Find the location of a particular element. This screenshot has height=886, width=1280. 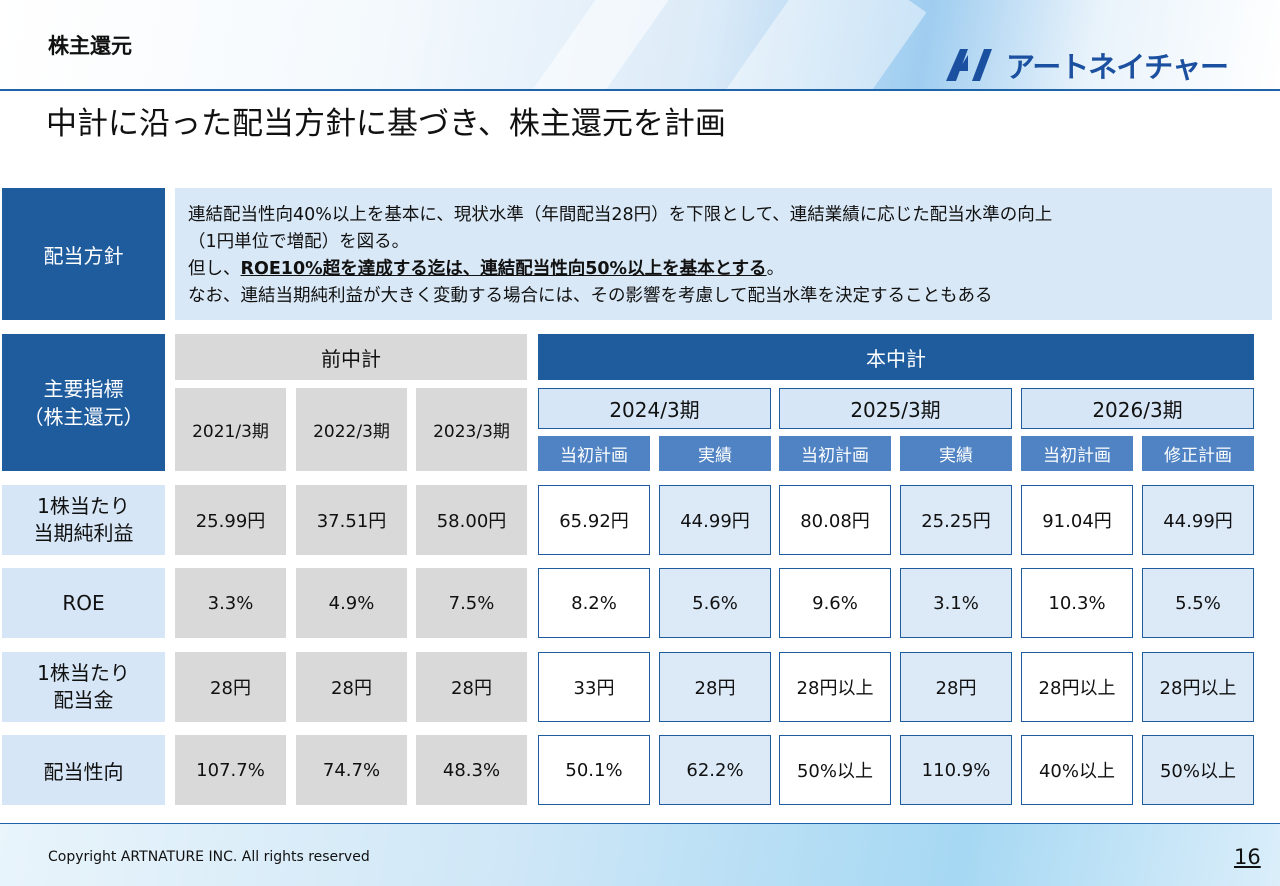

prev-plan-header: 前中計 is located at coordinates (351, 357).